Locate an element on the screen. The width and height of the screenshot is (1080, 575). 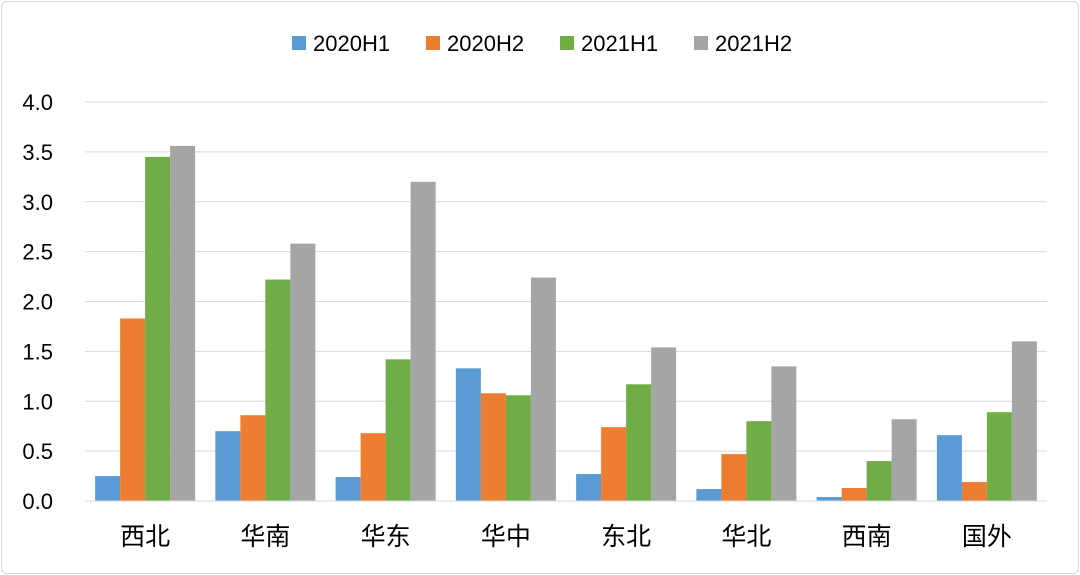
x-tick-label: 西南 is located at coordinates (867, 537).